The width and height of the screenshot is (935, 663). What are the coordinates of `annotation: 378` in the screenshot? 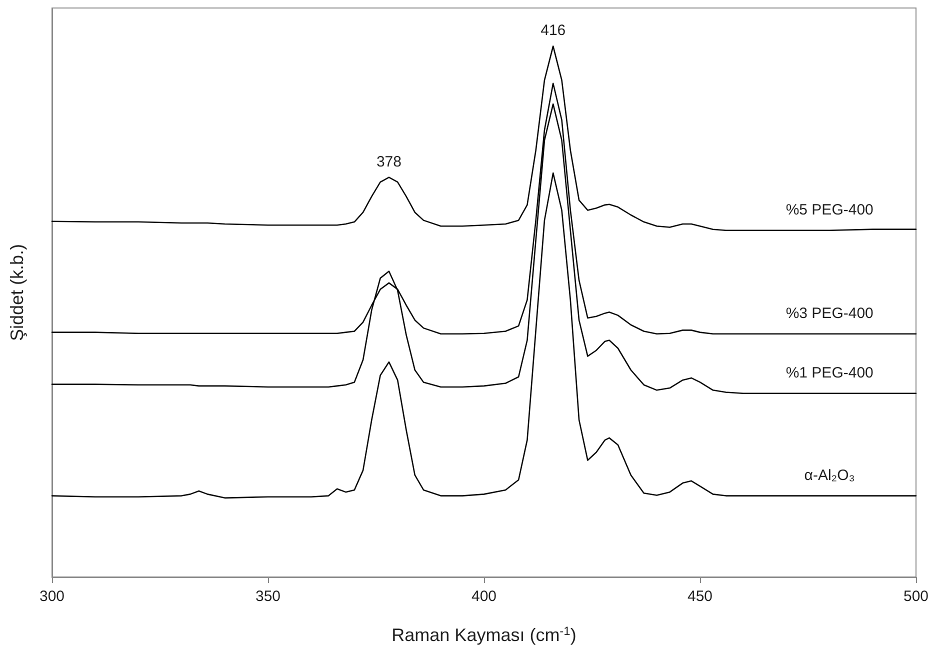 It's located at (389, 161).